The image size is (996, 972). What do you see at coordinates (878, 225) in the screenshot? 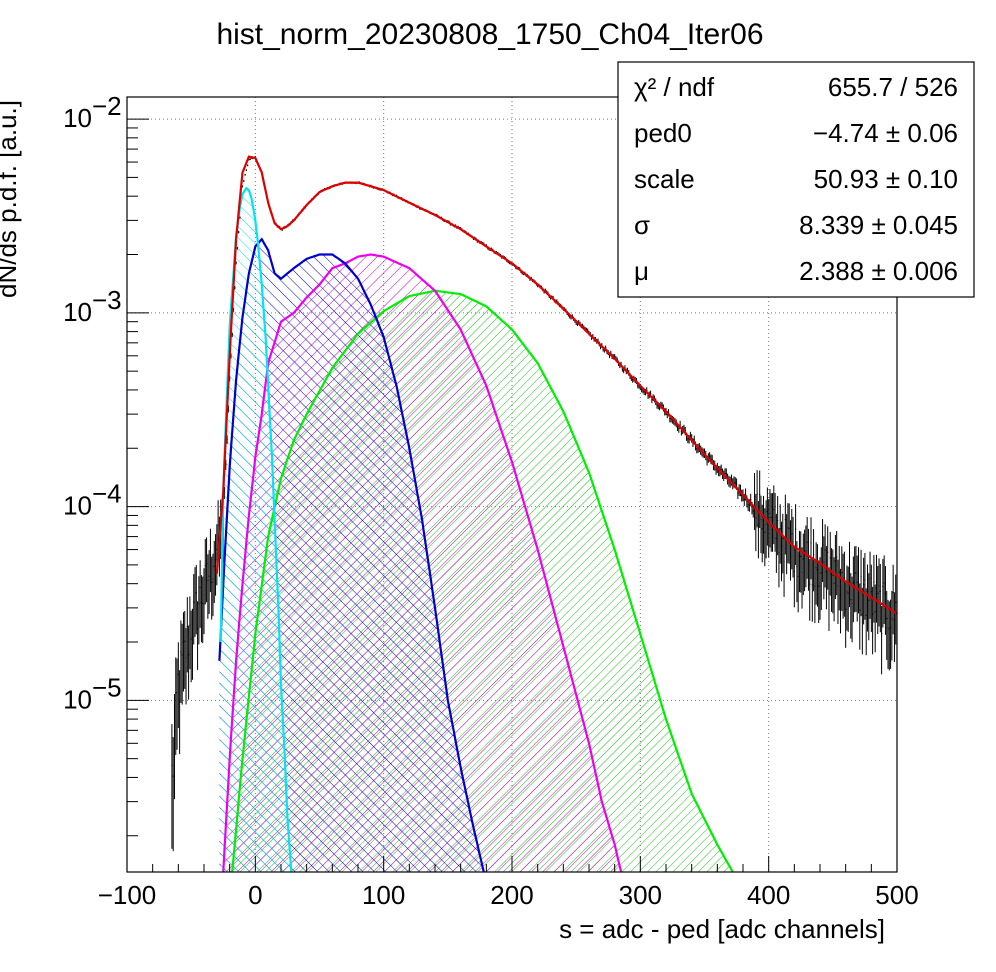
I see `stats-row-value: 8.339 ± 0.045` at bounding box center [878, 225].